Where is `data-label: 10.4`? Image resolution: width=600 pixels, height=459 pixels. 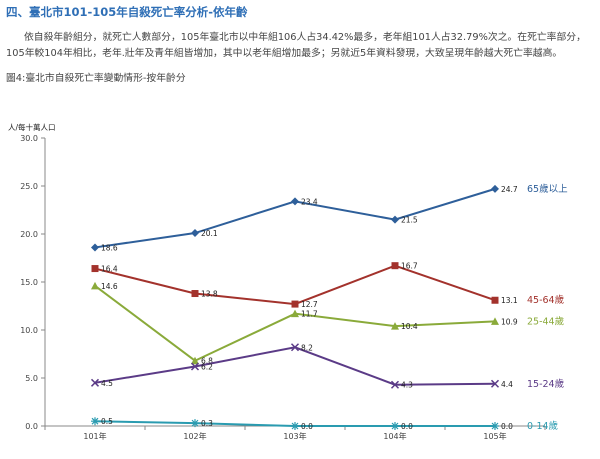 data-label: 10.4 is located at coordinates (409, 326).